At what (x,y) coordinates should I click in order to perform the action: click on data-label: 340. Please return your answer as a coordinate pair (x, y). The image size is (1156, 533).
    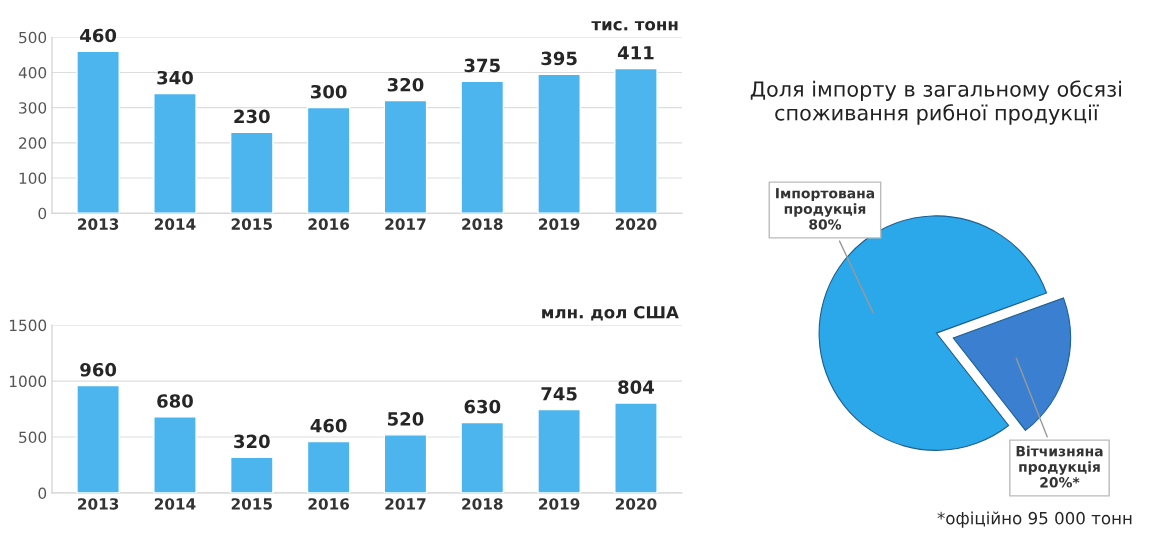
    Looking at the image, I should click on (175, 77).